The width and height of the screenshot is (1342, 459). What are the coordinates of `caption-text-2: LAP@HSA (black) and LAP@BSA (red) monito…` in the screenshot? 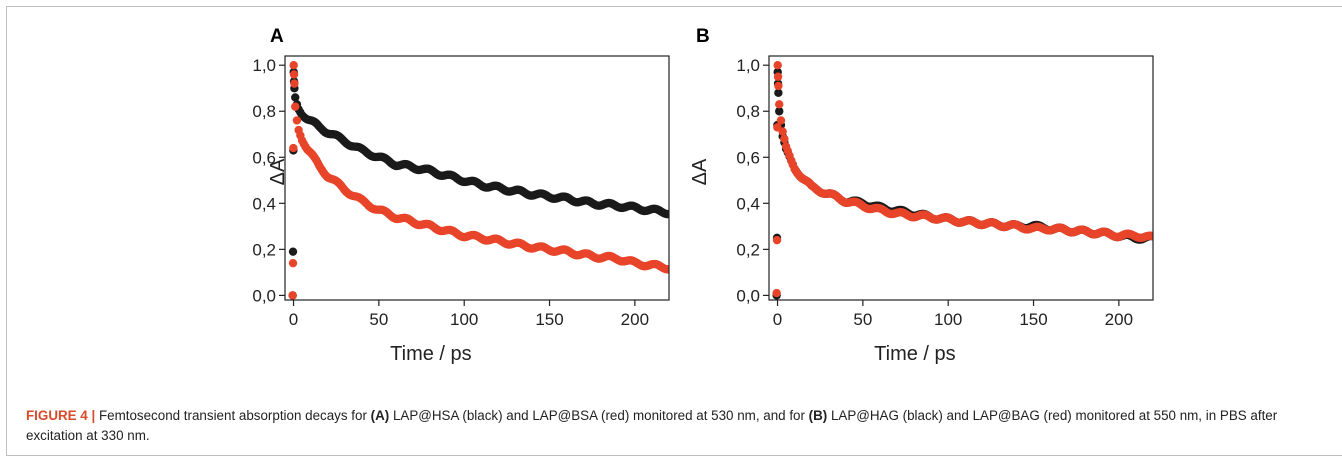 It's located at (599, 415).